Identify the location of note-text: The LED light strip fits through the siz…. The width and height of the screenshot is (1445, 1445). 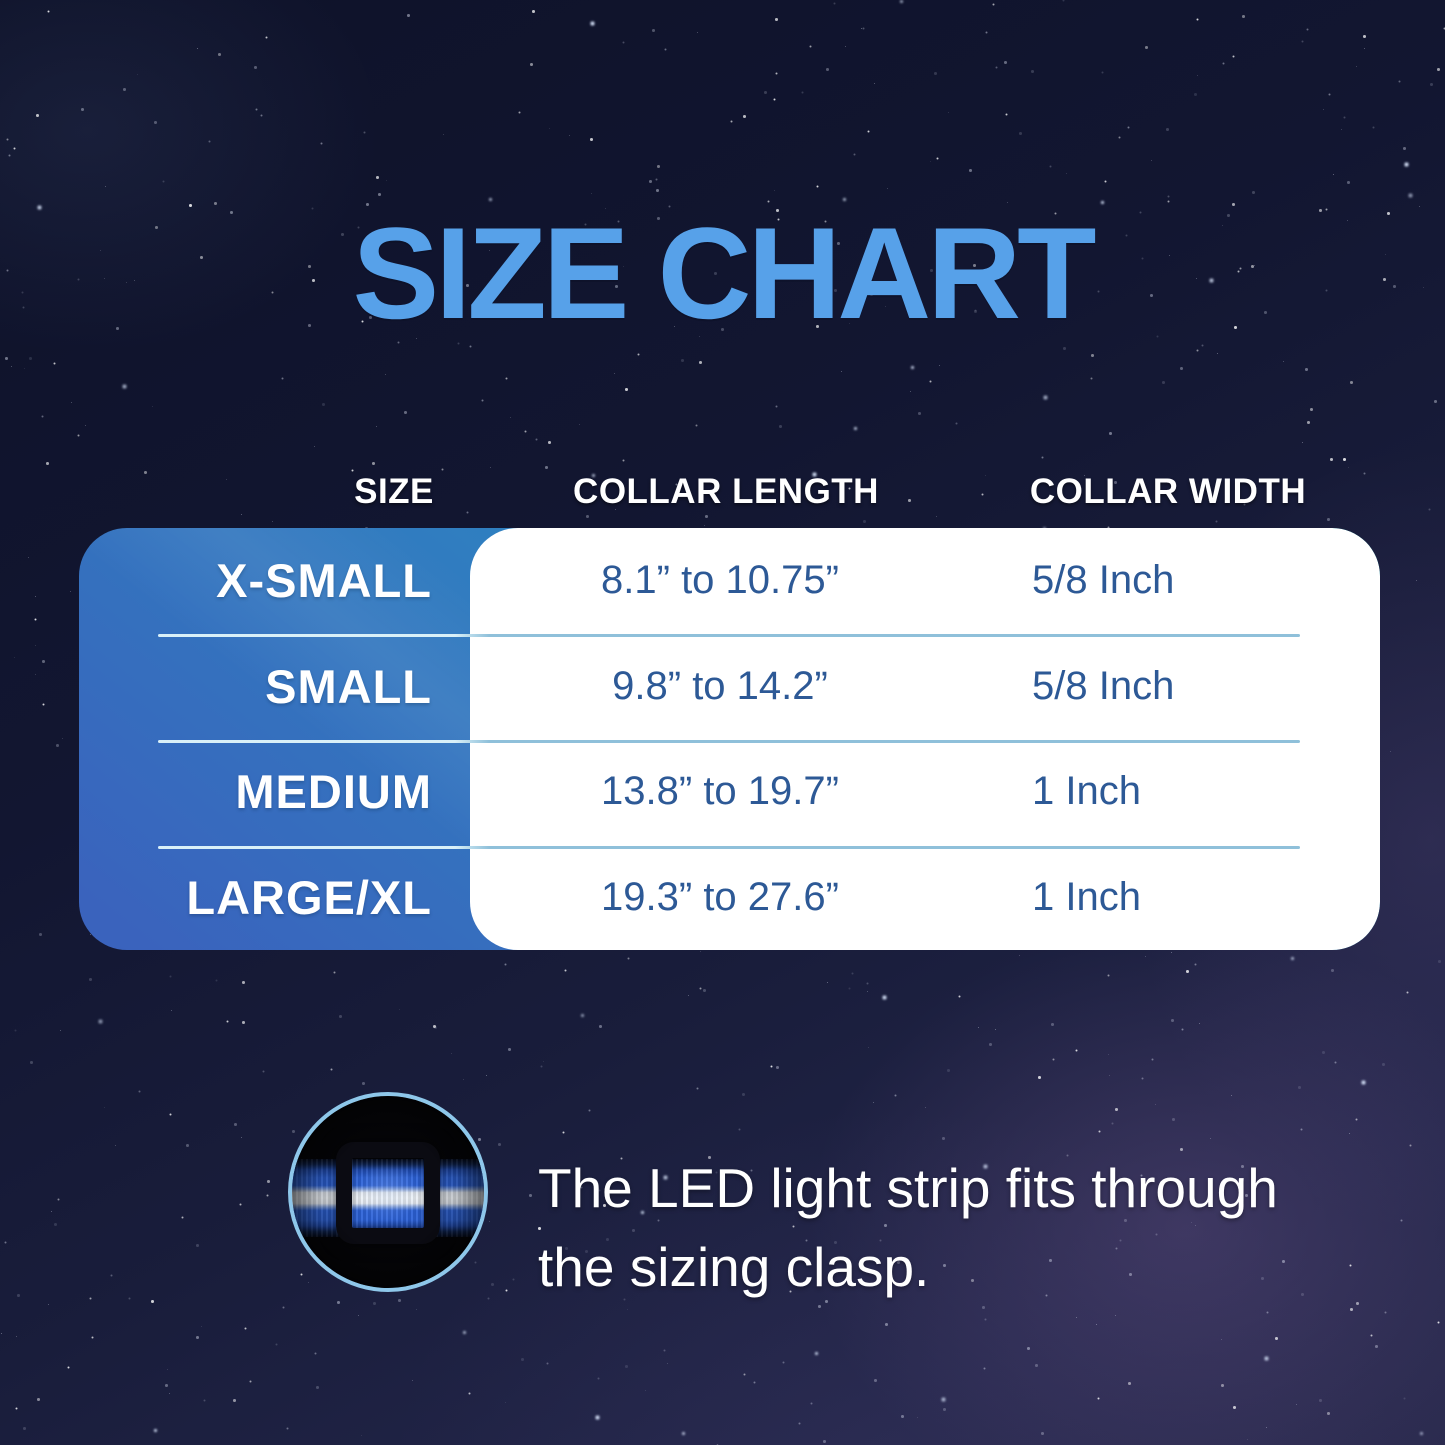
(908, 1228).